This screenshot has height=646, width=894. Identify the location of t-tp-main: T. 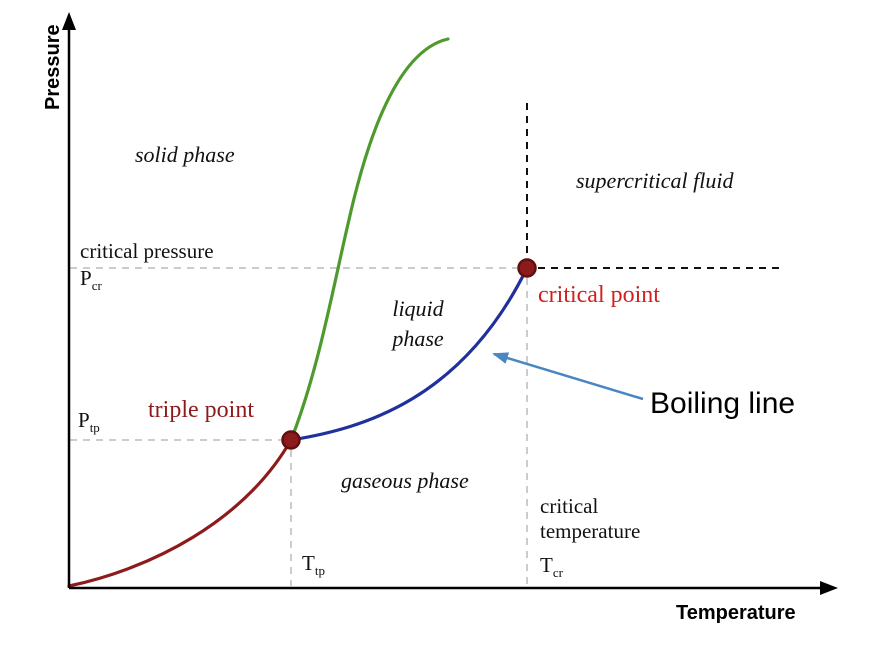
(308, 563).